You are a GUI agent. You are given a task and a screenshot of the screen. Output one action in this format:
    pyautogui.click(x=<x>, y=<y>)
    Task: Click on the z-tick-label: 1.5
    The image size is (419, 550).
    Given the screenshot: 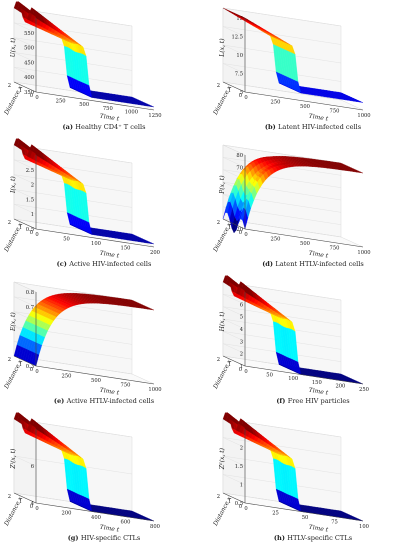 What is the action you would take?
    pyautogui.click(x=239, y=467)
    